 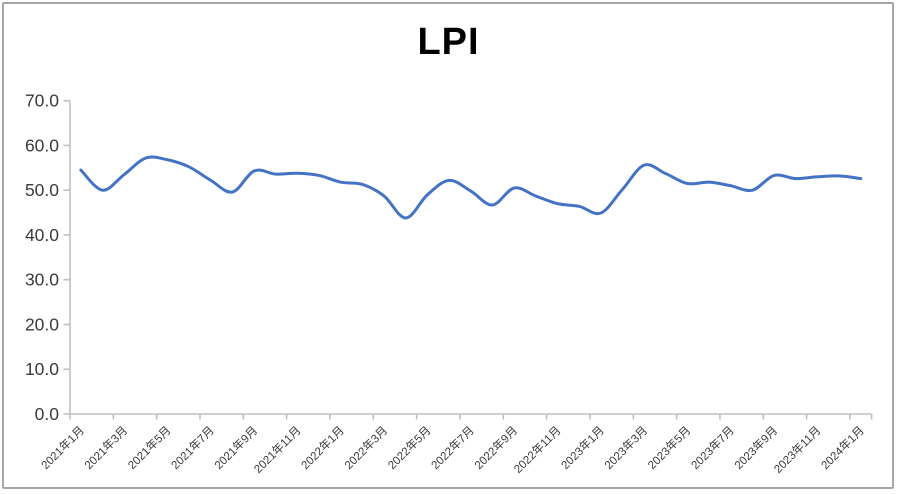 What do you see at coordinates (47, 414) in the screenshot?
I see `y-tick-label: 0.0` at bounding box center [47, 414].